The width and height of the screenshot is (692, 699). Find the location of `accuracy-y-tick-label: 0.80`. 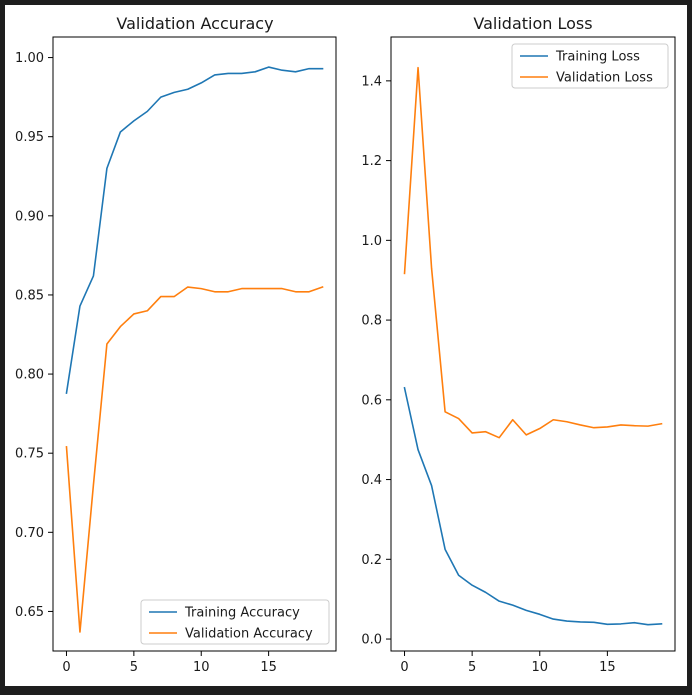

accuracy-y-tick-label: 0.80 is located at coordinates (29, 375).